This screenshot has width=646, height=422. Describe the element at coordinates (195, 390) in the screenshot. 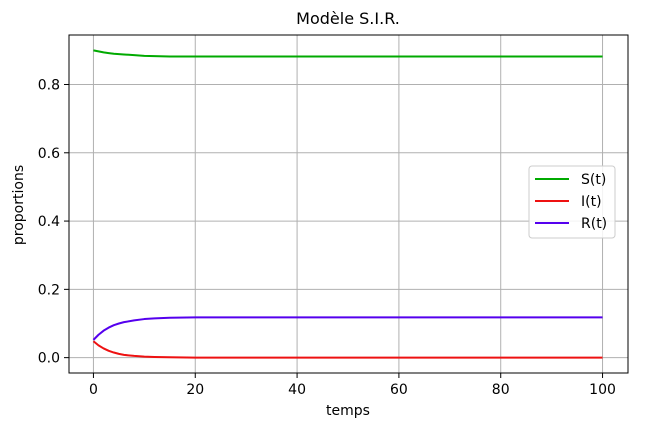

I see `x-tick-label: 20` at that location.